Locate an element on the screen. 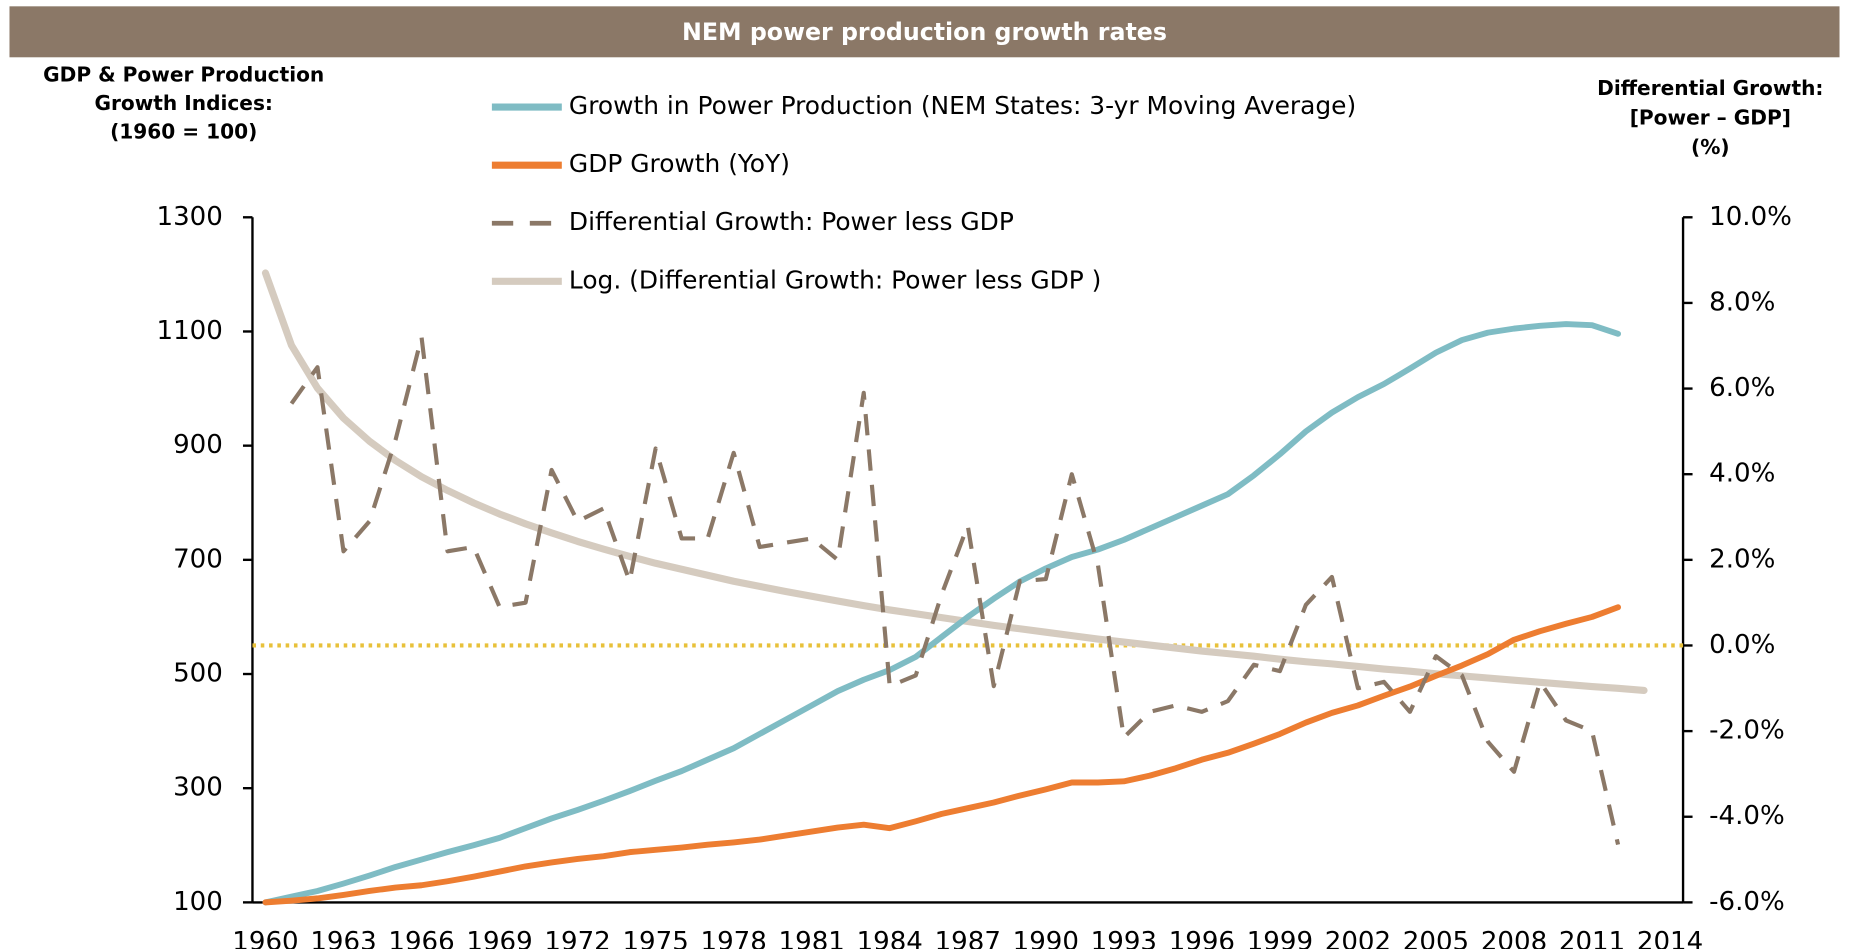 The image size is (1849, 949). x-tick-label: 1996 is located at coordinates (1202, 938).